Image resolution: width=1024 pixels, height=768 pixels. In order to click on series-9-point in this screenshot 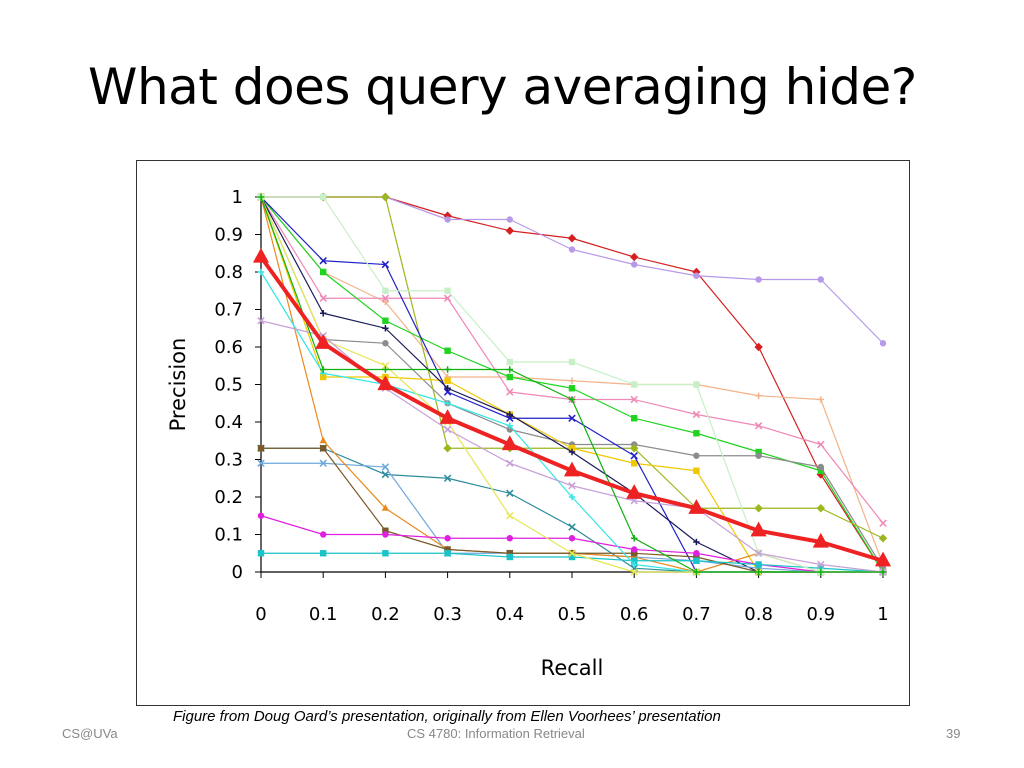, I will do `click(447, 392)`.